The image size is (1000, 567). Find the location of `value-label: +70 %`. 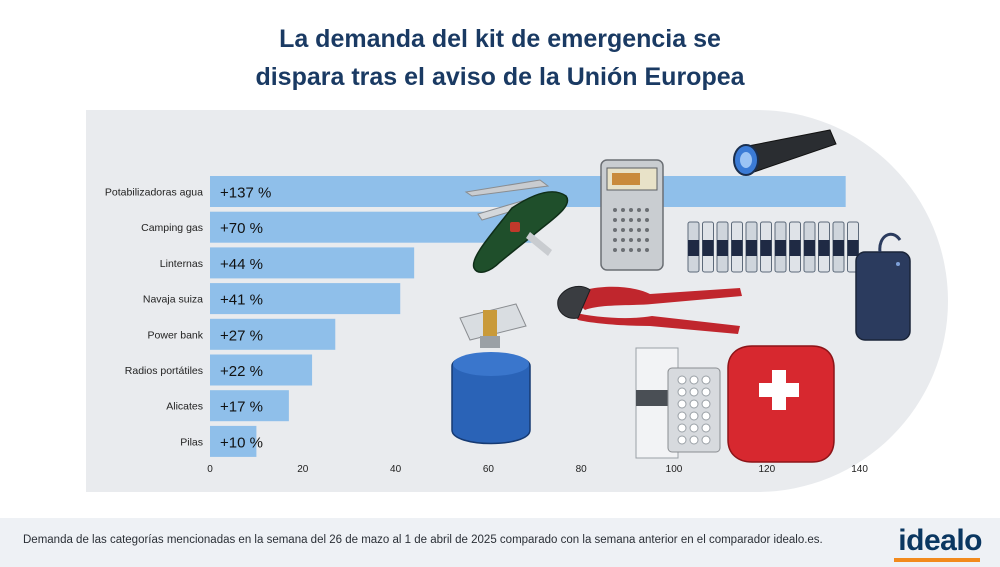

value-label: +70 % is located at coordinates (241, 228).